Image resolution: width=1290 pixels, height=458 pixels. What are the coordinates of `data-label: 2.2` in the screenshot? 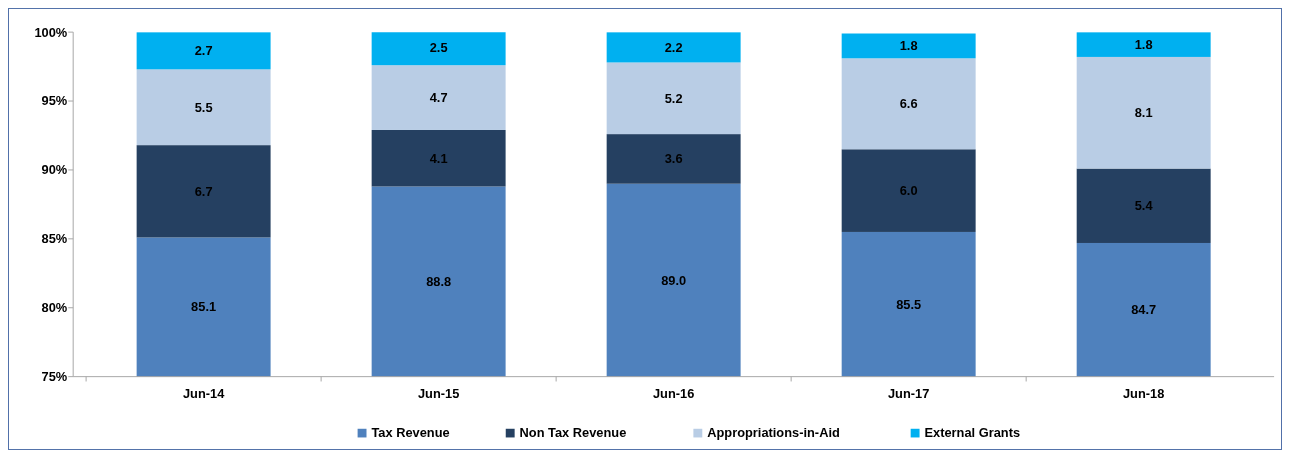 It's located at (673, 47).